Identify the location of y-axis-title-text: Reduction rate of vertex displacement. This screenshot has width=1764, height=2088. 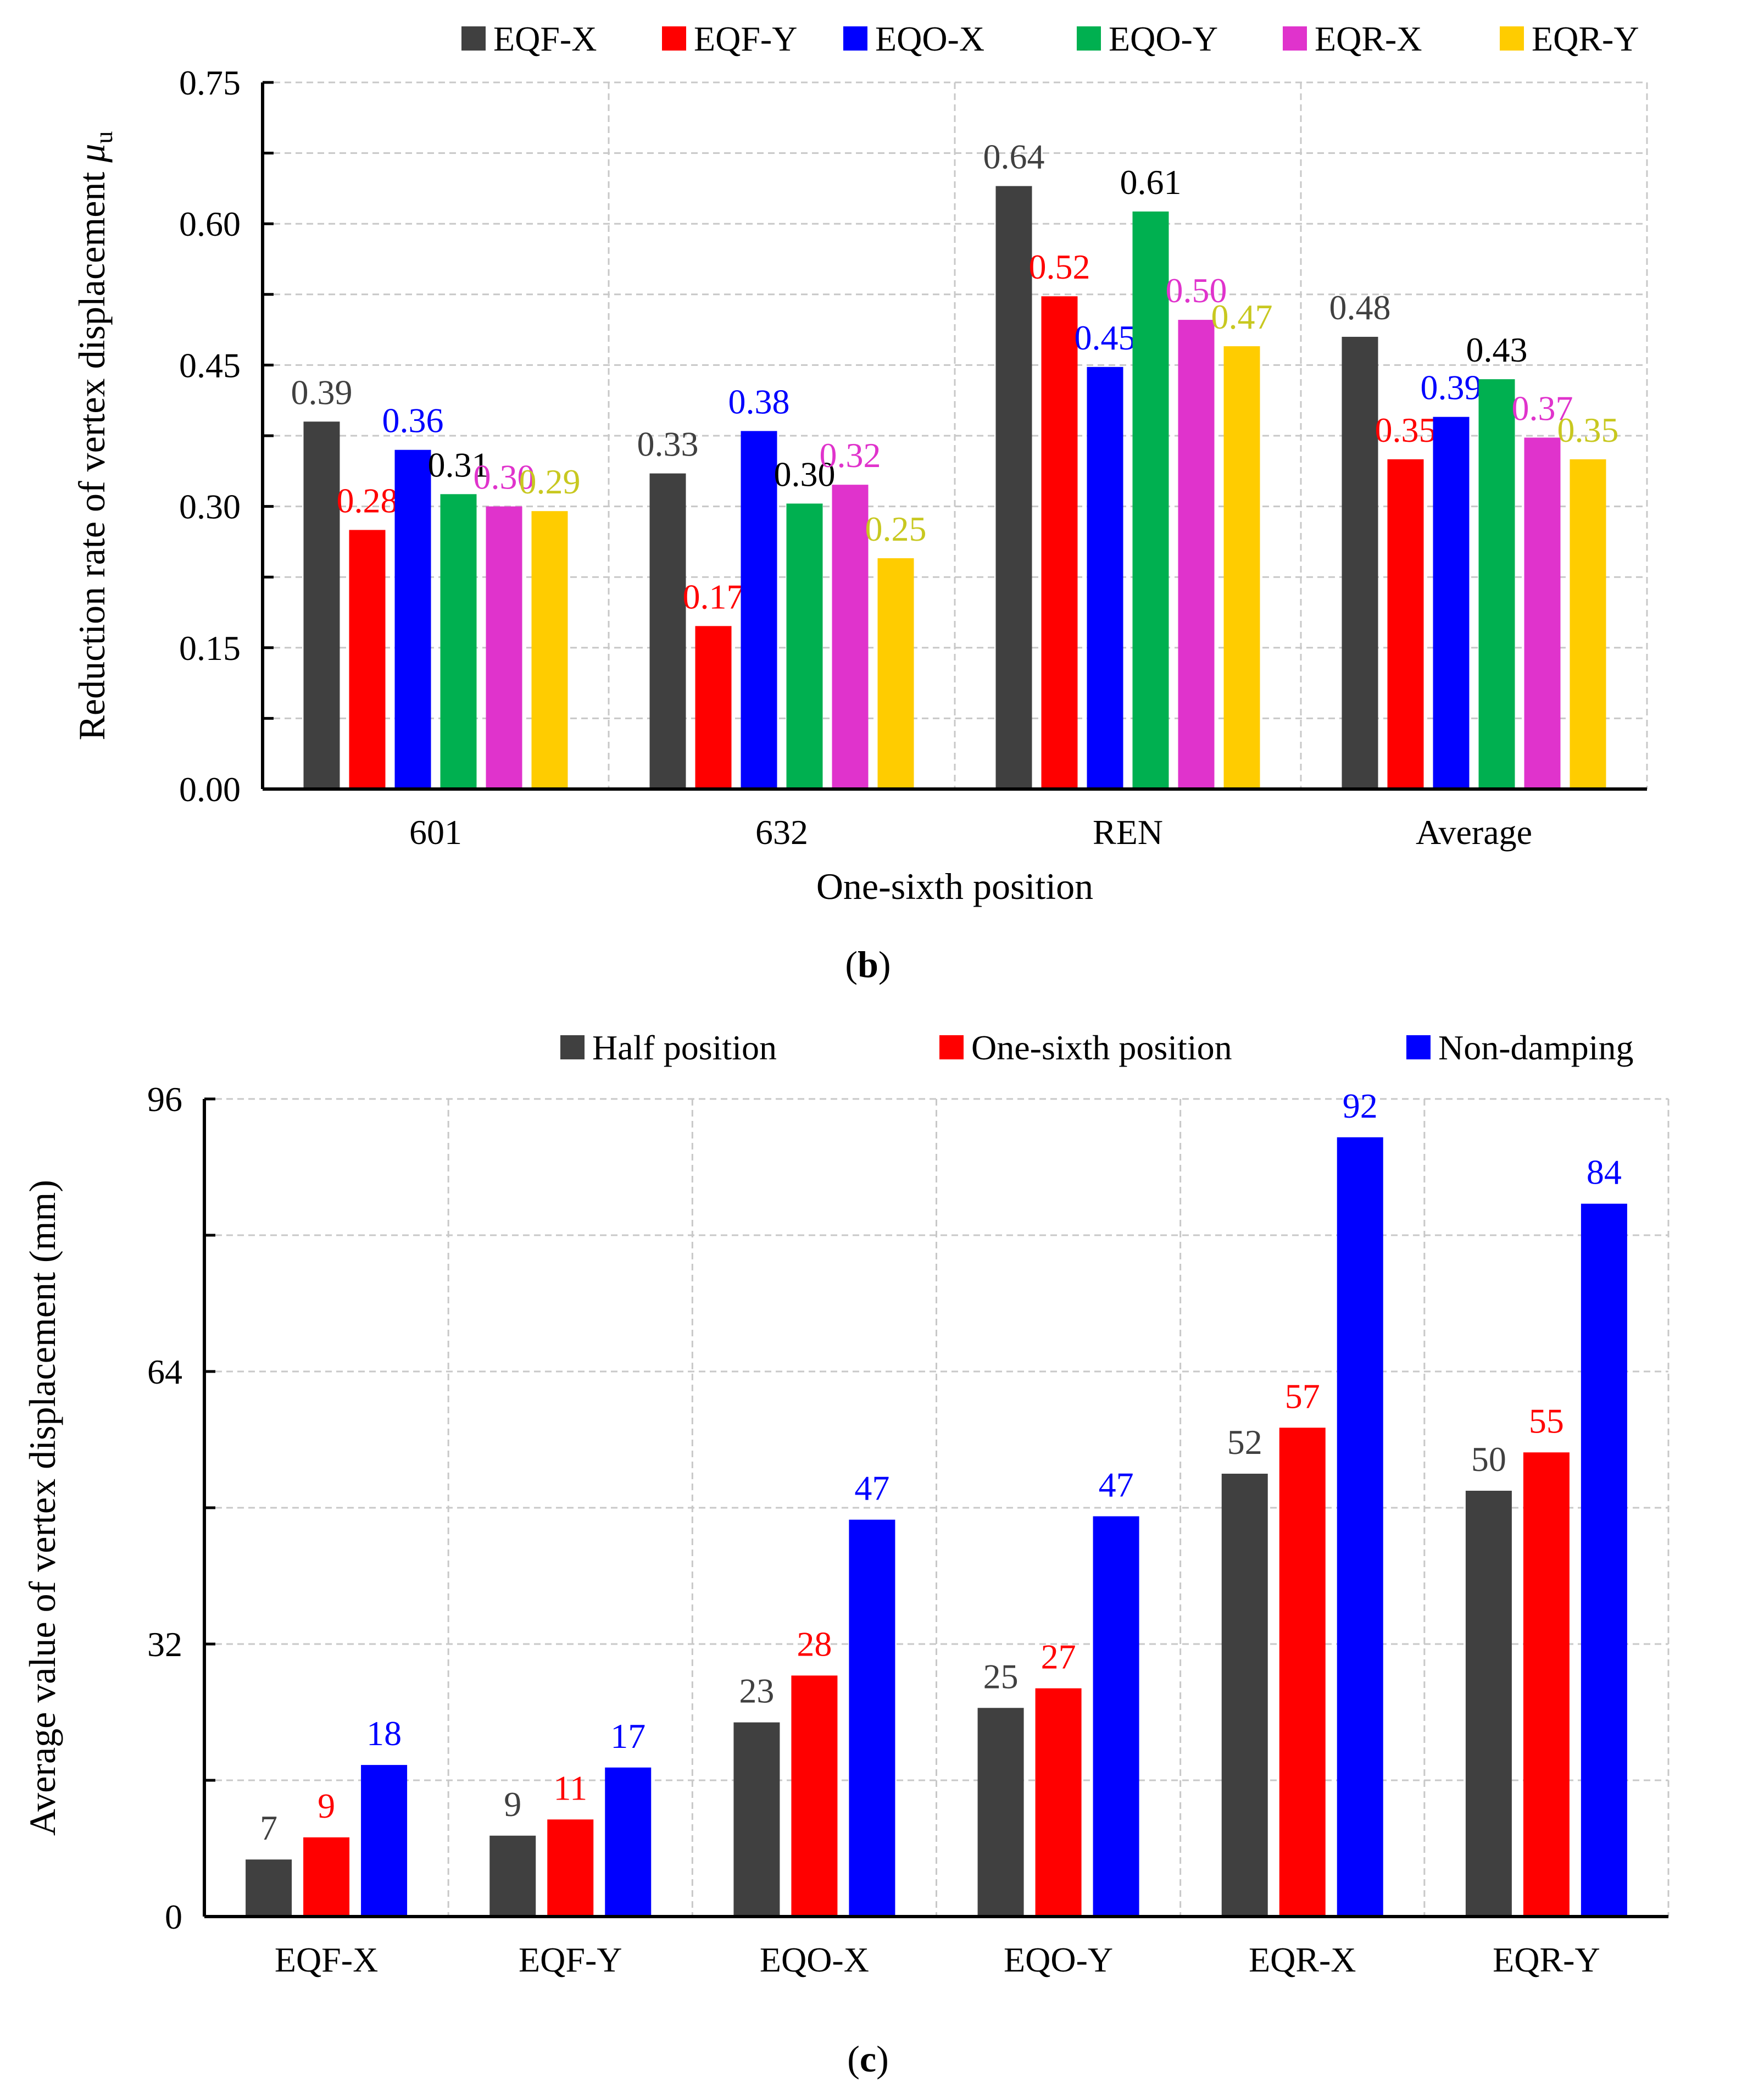
(92, 452).